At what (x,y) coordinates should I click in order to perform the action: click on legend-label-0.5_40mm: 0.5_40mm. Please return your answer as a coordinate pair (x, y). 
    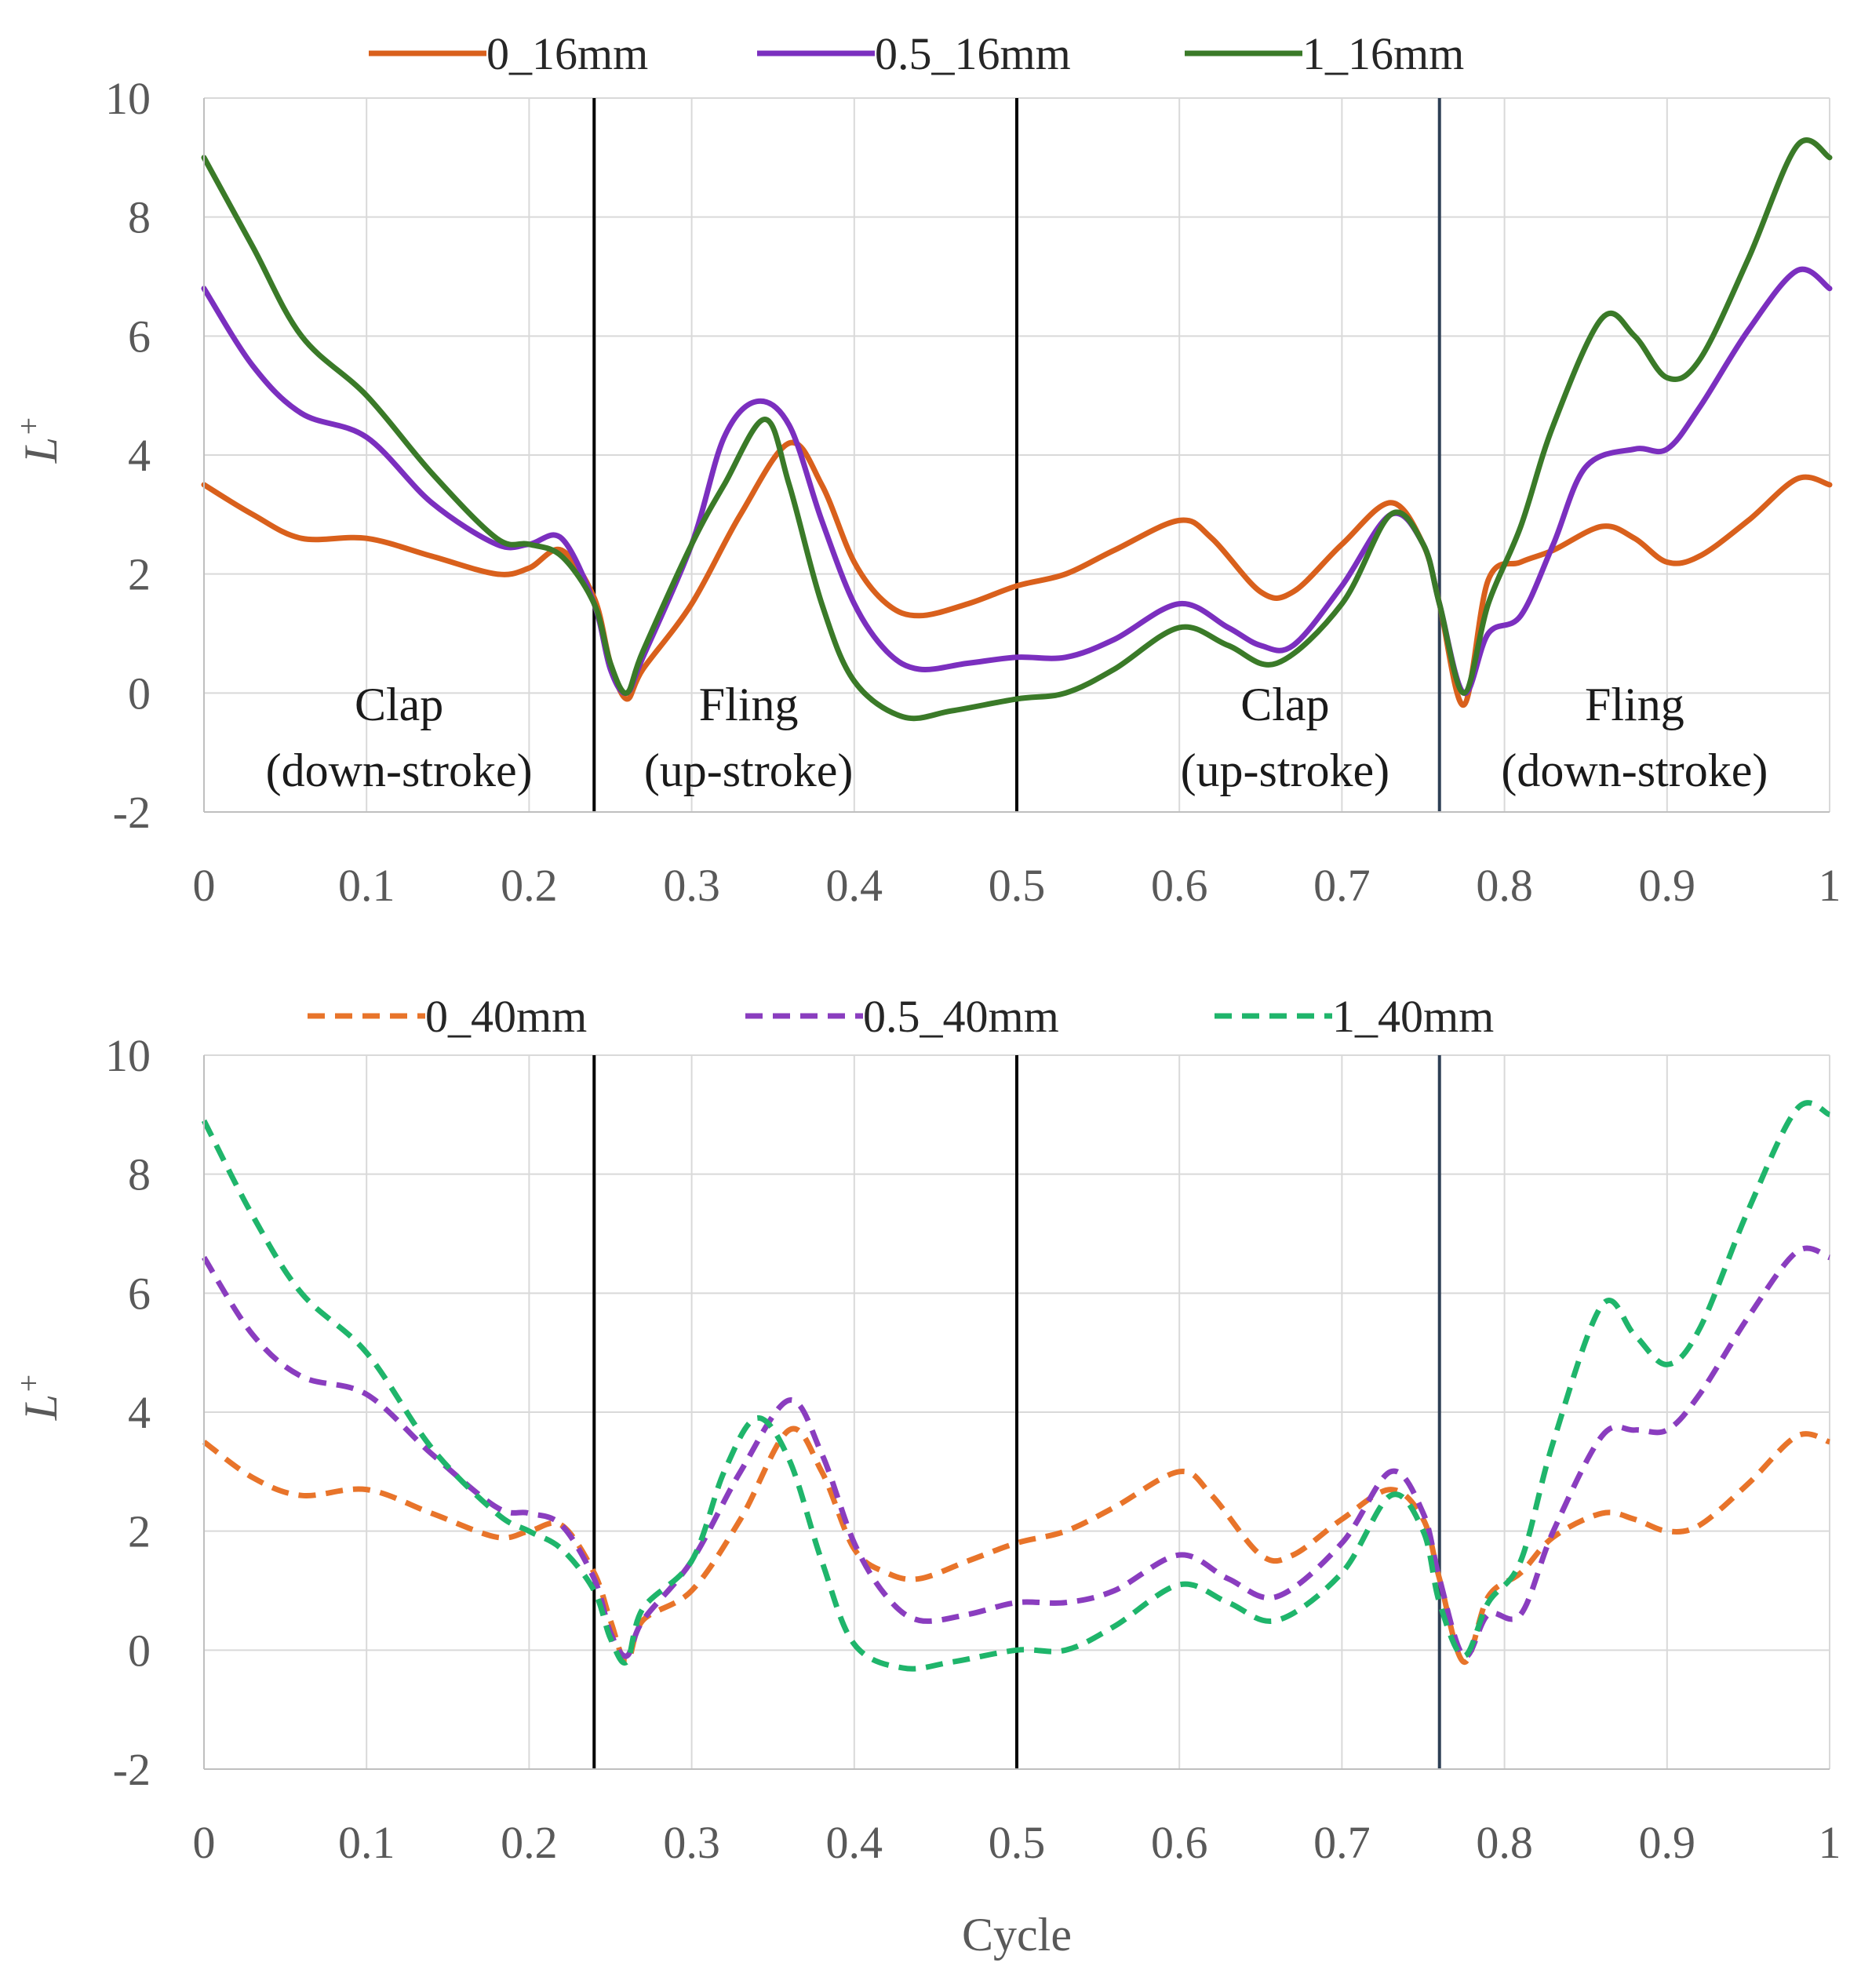
    Looking at the image, I should click on (961, 1016).